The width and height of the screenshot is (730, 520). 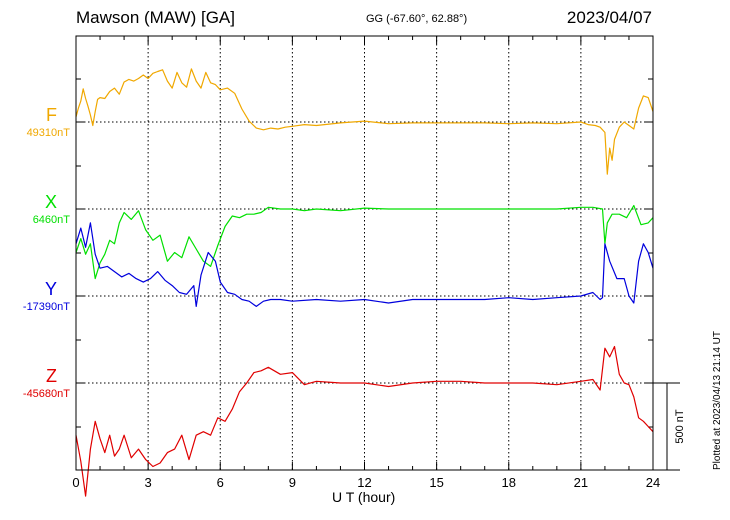 I want to click on x-tick-labels: 0 3 6 9 12 15 18 21 24, so click(x=366, y=482).